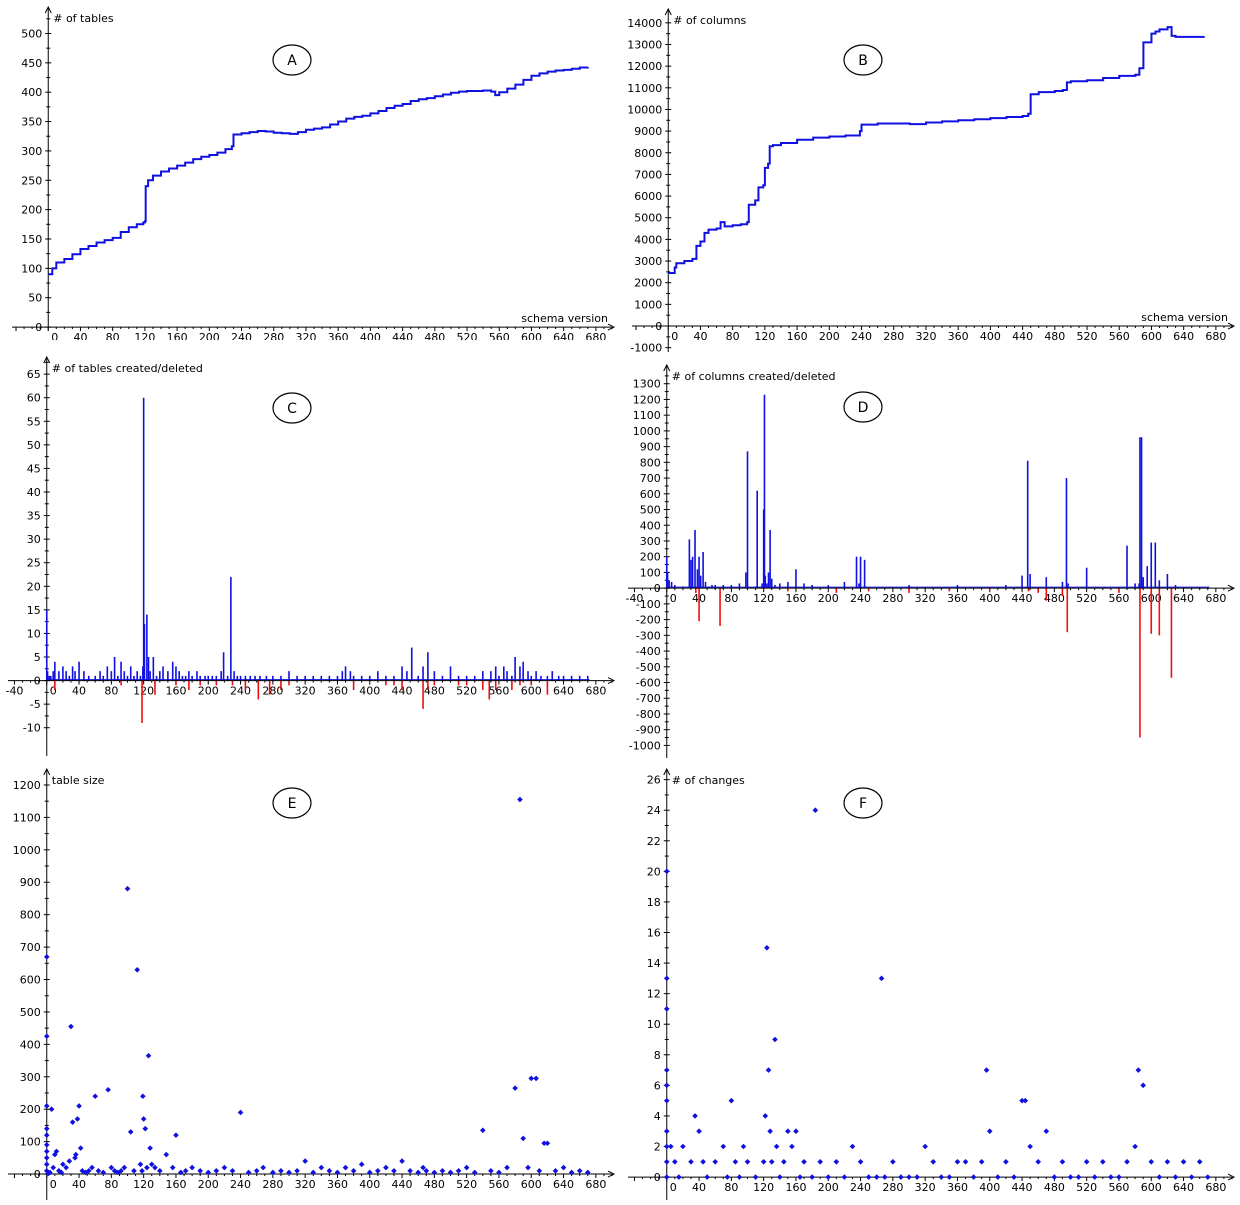 The width and height of the screenshot is (1240, 1205). I want to click on y-tick-label: 900, so click(30, 882).